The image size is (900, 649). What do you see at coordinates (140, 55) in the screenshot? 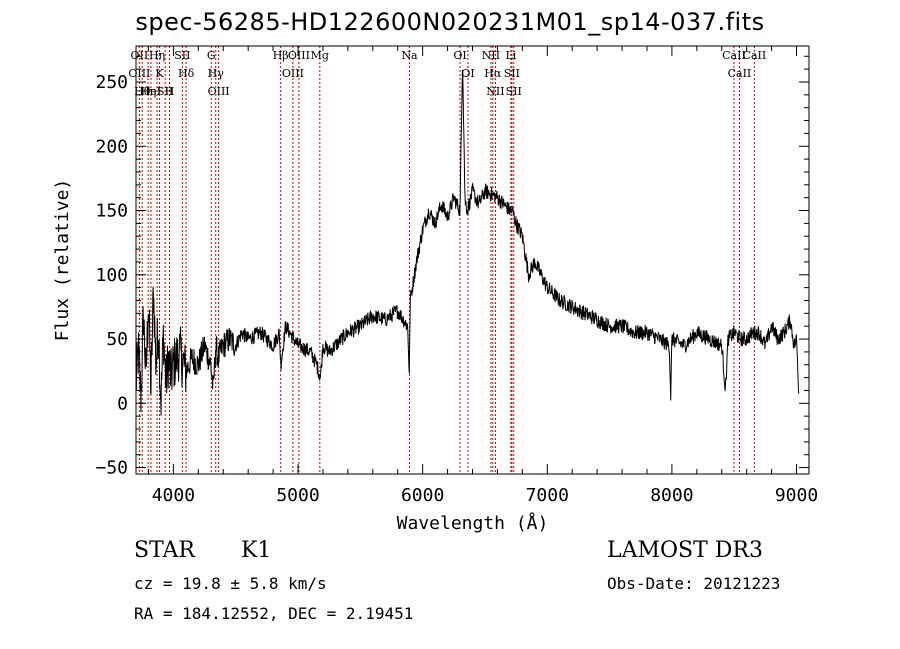
I see `spectral-line-label: OII` at bounding box center [140, 55].